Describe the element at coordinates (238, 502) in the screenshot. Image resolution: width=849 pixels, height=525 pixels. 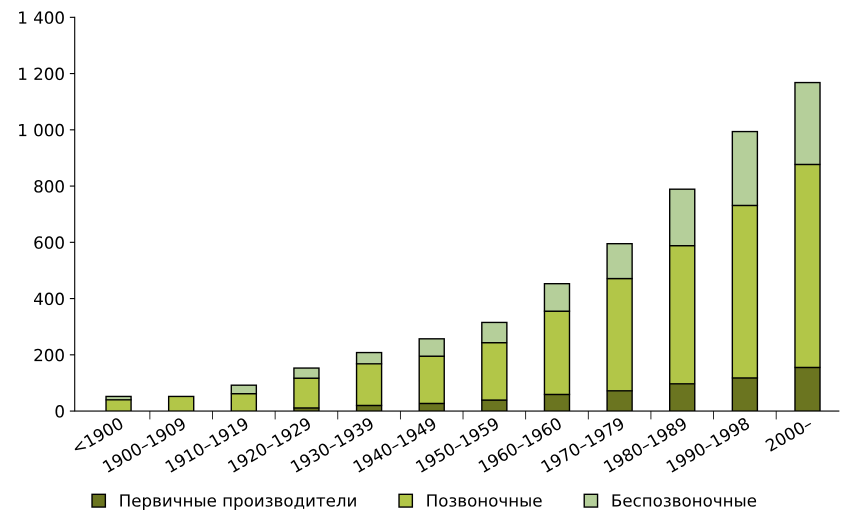
I see `legend-label: Первичные производители` at that location.